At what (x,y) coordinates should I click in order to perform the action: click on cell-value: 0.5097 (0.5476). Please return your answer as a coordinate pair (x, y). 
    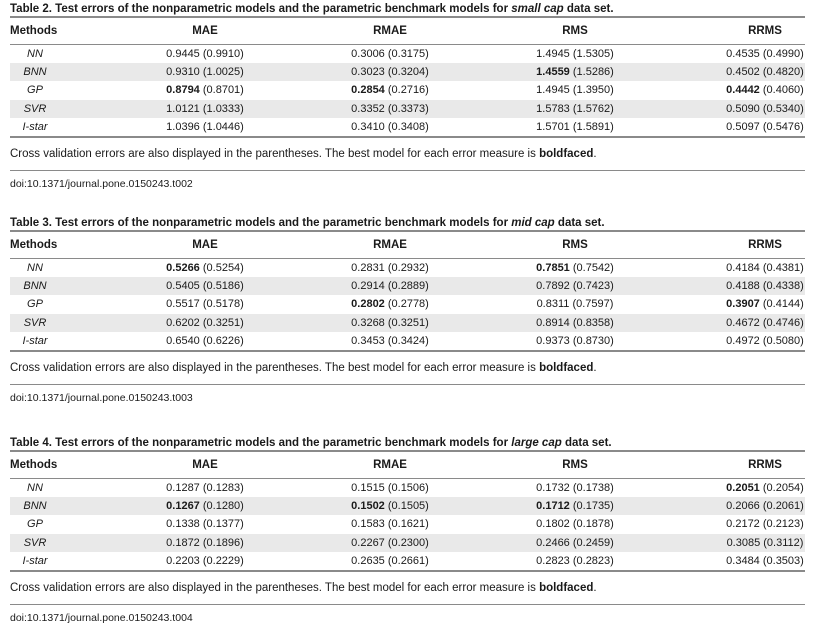
    Looking at the image, I should click on (765, 126).